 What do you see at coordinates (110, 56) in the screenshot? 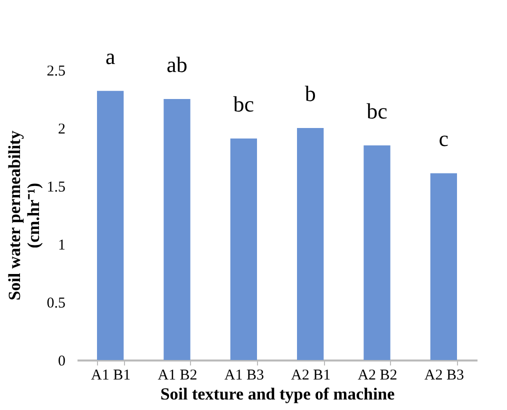
I see `text: a` at bounding box center [110, 56].